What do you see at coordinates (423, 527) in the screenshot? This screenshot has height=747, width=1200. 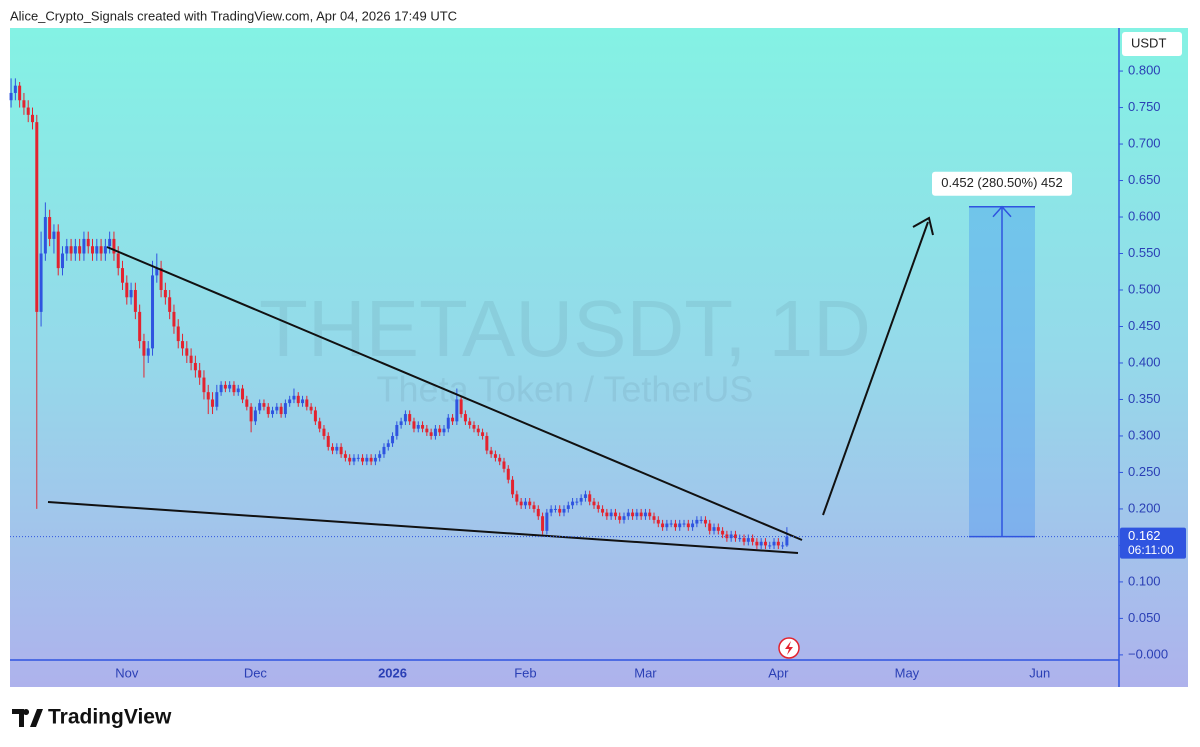 I see `lower-trendline` at bounding box center [423, 527].